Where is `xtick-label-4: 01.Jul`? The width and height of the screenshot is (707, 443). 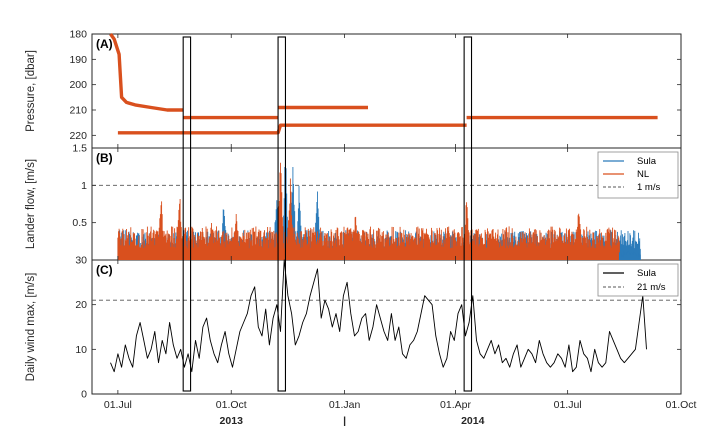 xtick-label-4: 01.Jul is located at coordinates (568, 405).